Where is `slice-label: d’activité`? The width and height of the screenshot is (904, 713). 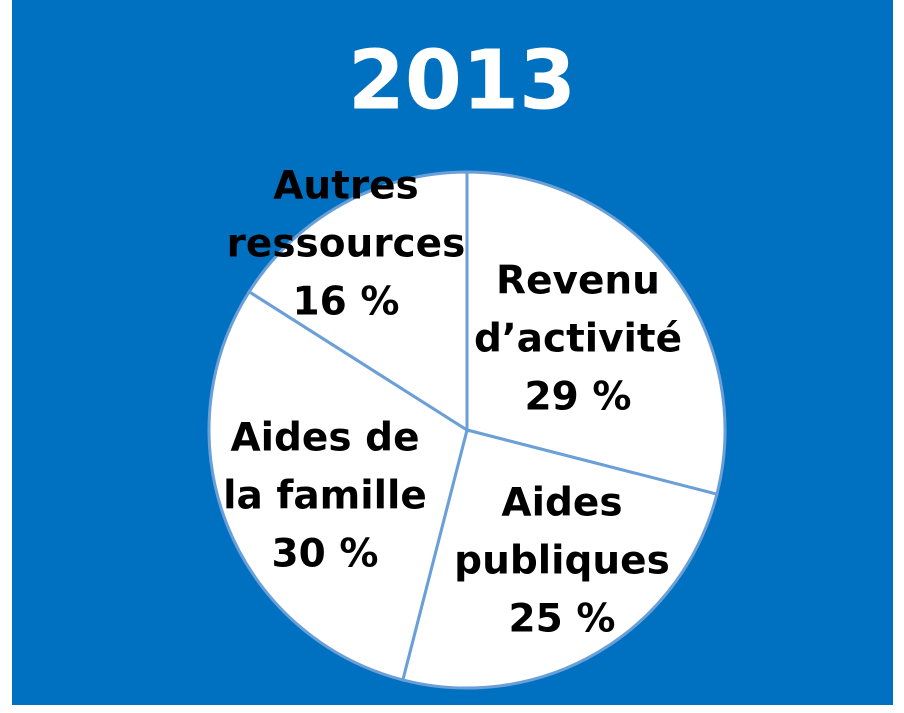 slice-label: d’activité is located at coordinates (578, 339).